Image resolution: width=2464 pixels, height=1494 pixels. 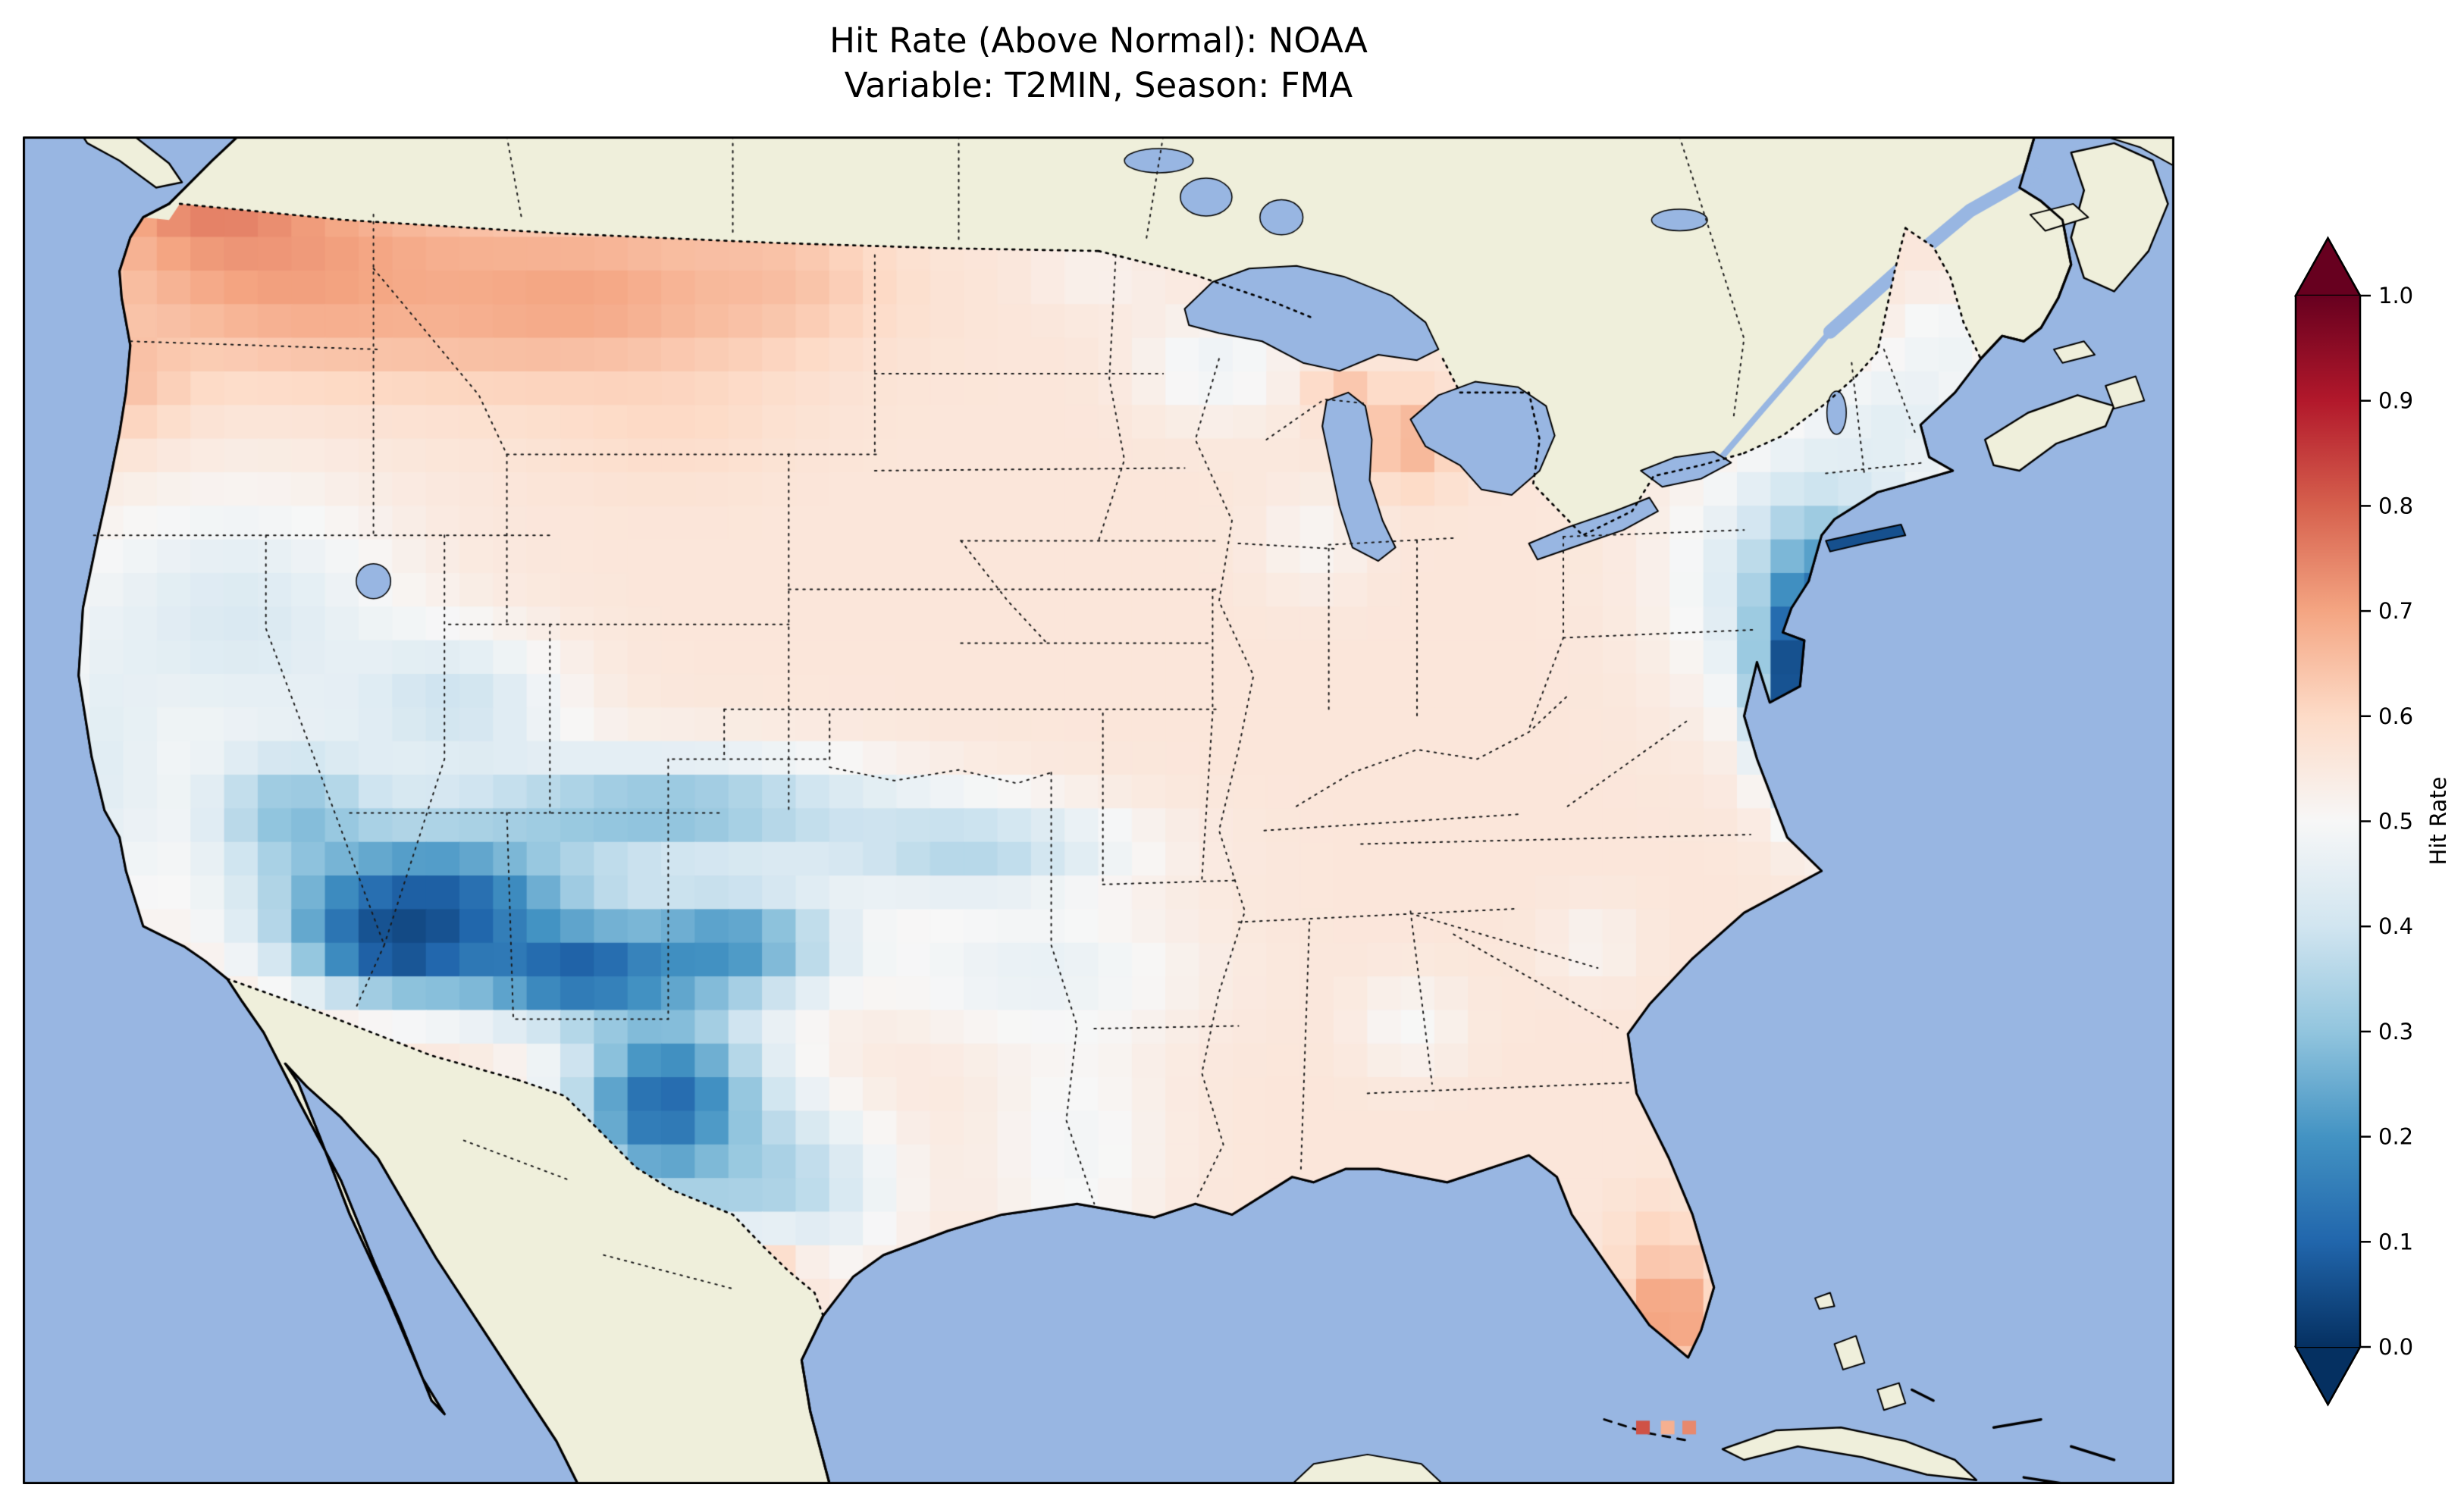 I want to click on figure-title-line2: Variable: T2MIN, Season: FMA, so click(x=1099, y=85).